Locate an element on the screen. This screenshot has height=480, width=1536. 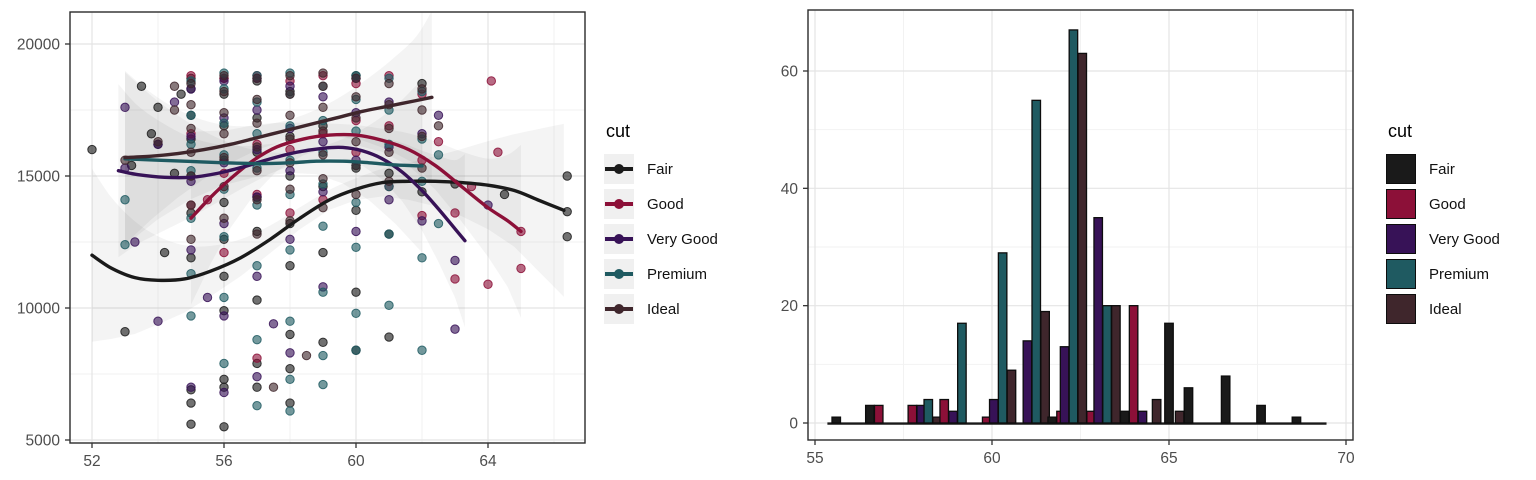
legend-label: Fair is located at coordinates (1442, 169).